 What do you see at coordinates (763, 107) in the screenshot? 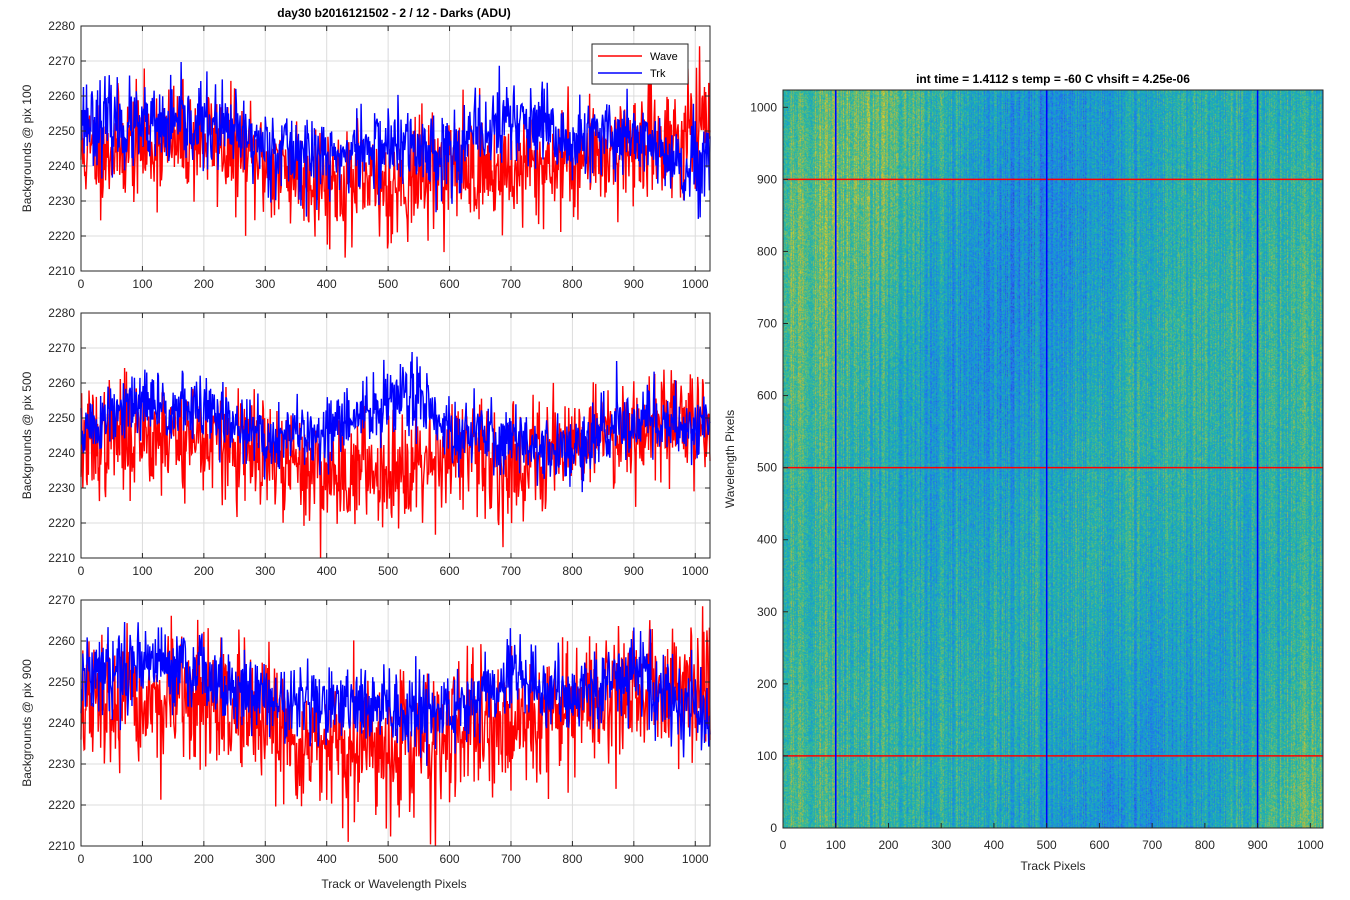
I see `y-tick-label: 1000` at bounding box center [763, 107].